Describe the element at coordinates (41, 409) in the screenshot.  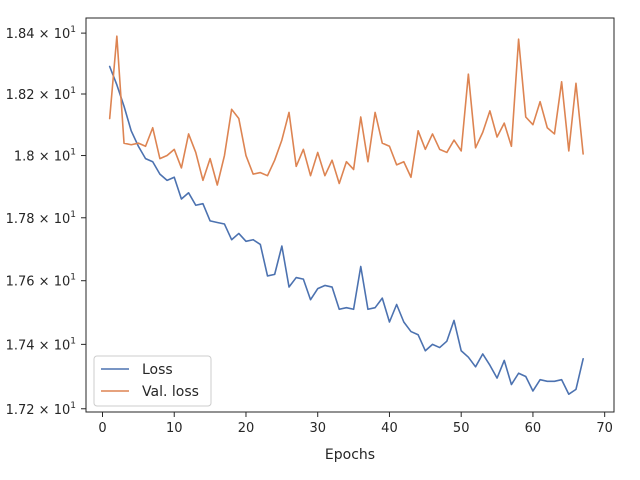
I see `y-tick-label: 1.72 × 10¹` at that location.